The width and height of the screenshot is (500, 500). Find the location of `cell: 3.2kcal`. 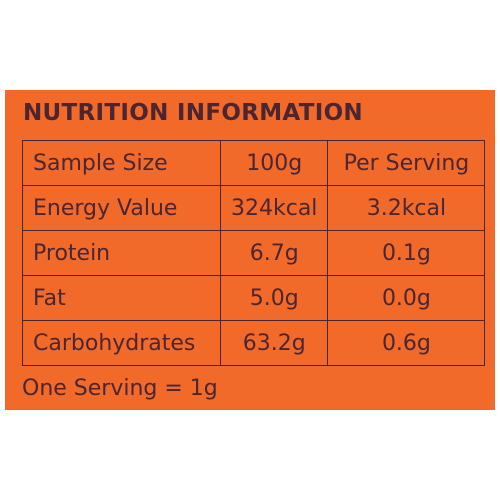

cell: 3.2kcal is located at coordinates (406, 208).